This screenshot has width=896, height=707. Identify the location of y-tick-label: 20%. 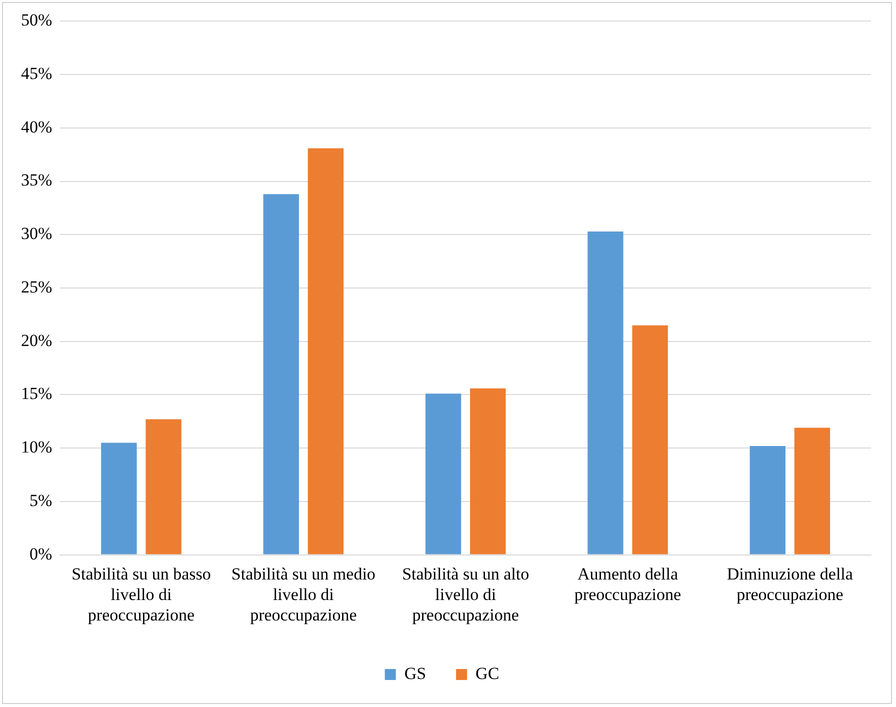
(36, 340).